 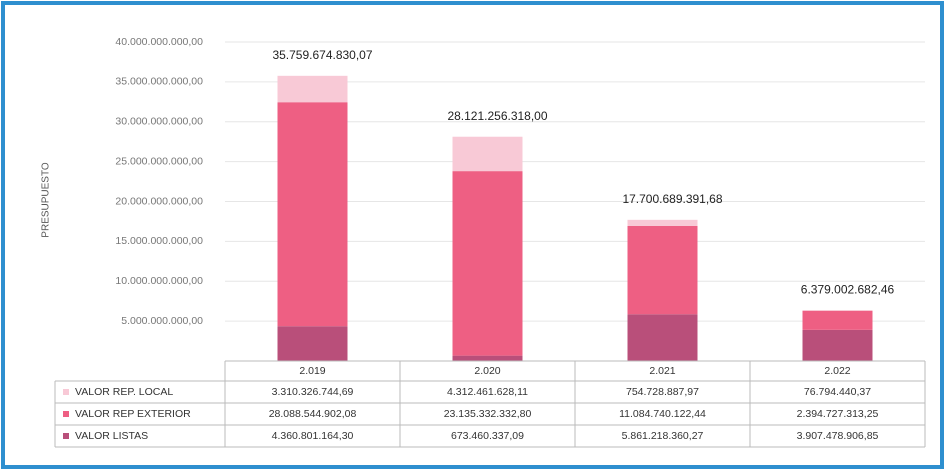 I want to click on table-value: 754.728.887,97, so click(x=662, y=392).